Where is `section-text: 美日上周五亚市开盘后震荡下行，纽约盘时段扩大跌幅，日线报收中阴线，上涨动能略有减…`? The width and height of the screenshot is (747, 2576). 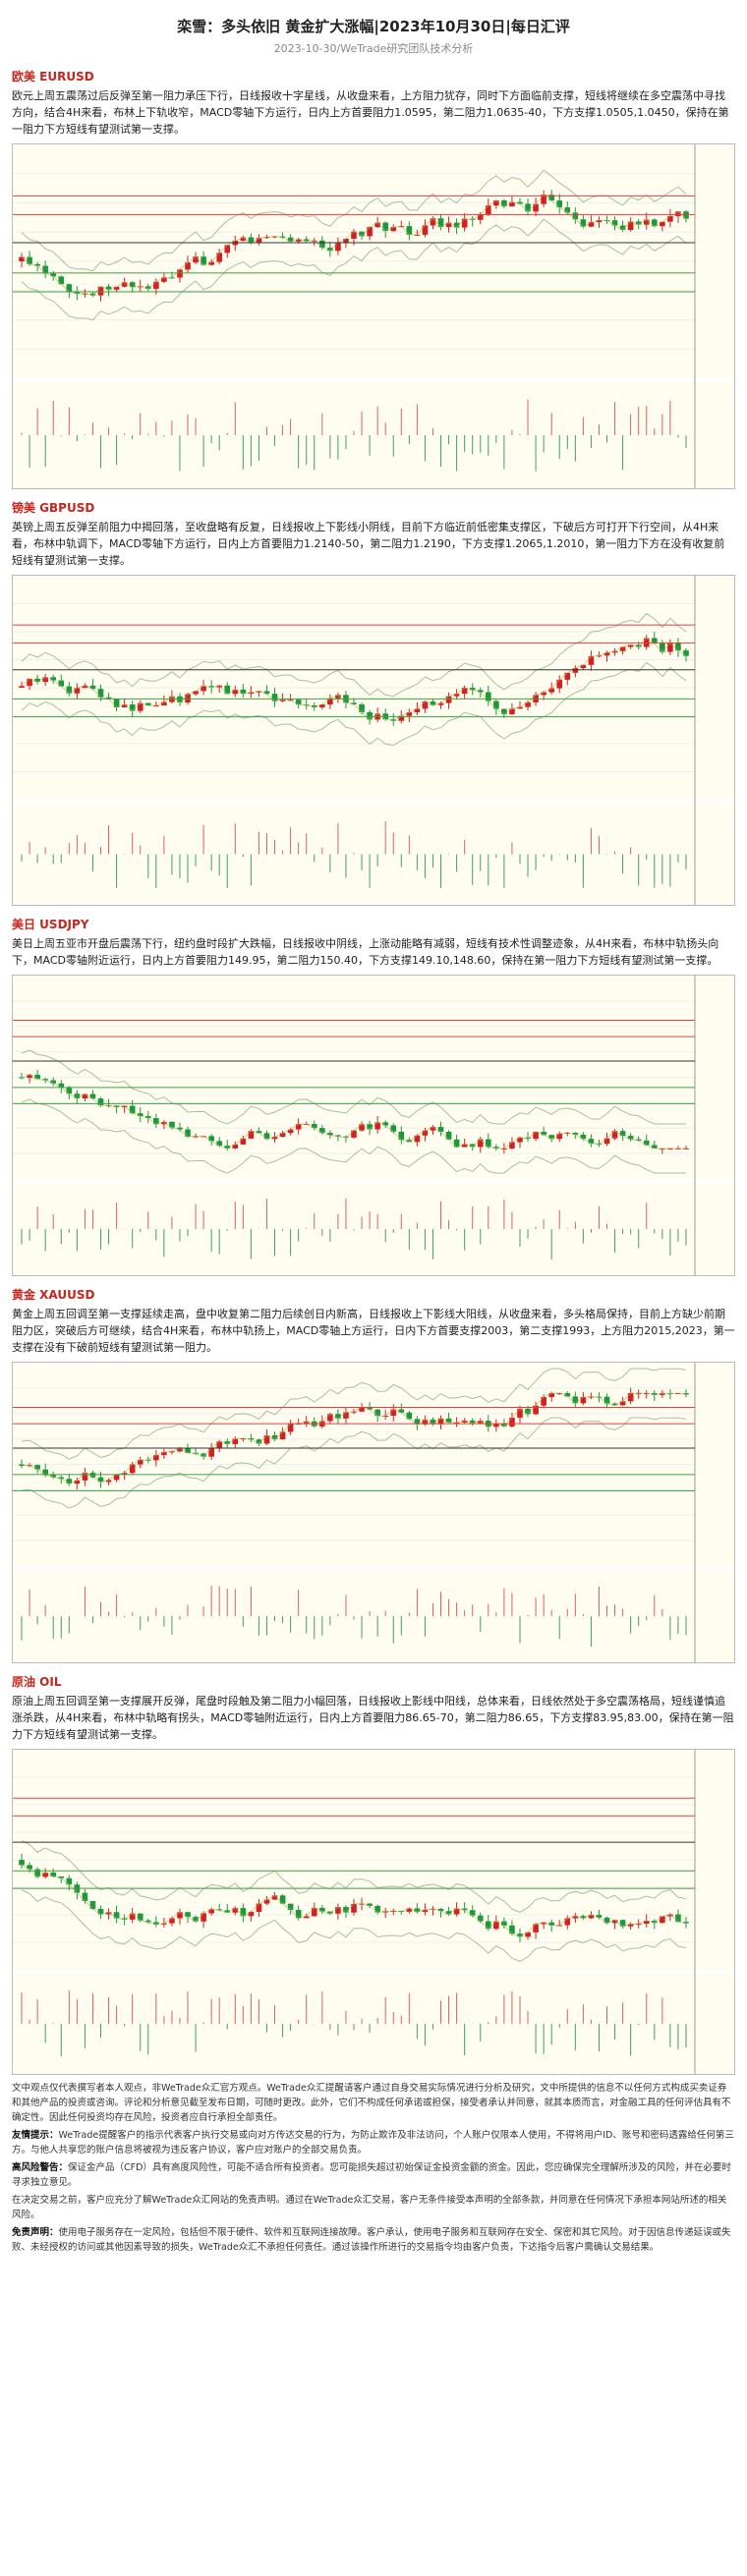 section-text: 美日上周五亚市开盘后震荡下行，纽约盘时段扩大跌幅，日线报收中阴线，上涨动能略有减… is located at coordinates (365, 952).